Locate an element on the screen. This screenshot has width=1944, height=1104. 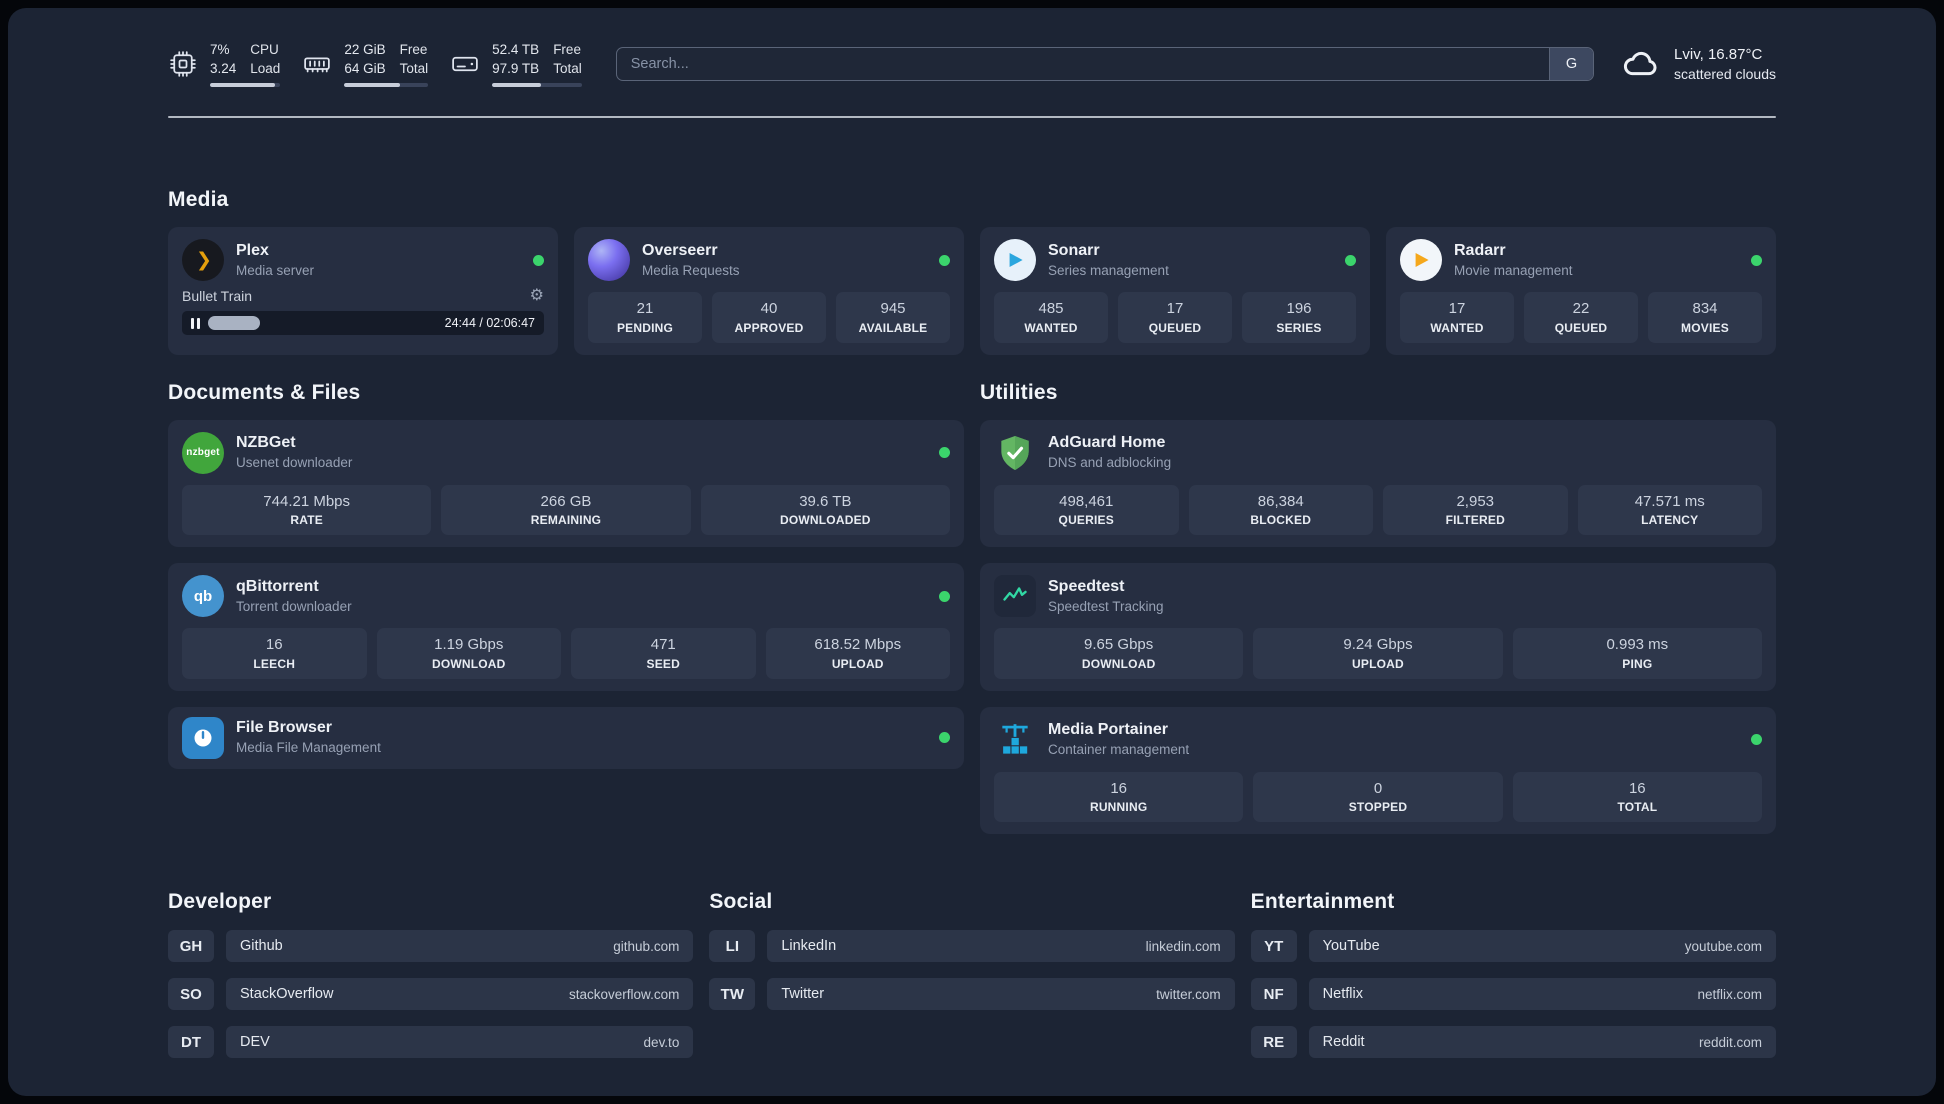
cpu-label: CPU is located at coordinates (264, 50).